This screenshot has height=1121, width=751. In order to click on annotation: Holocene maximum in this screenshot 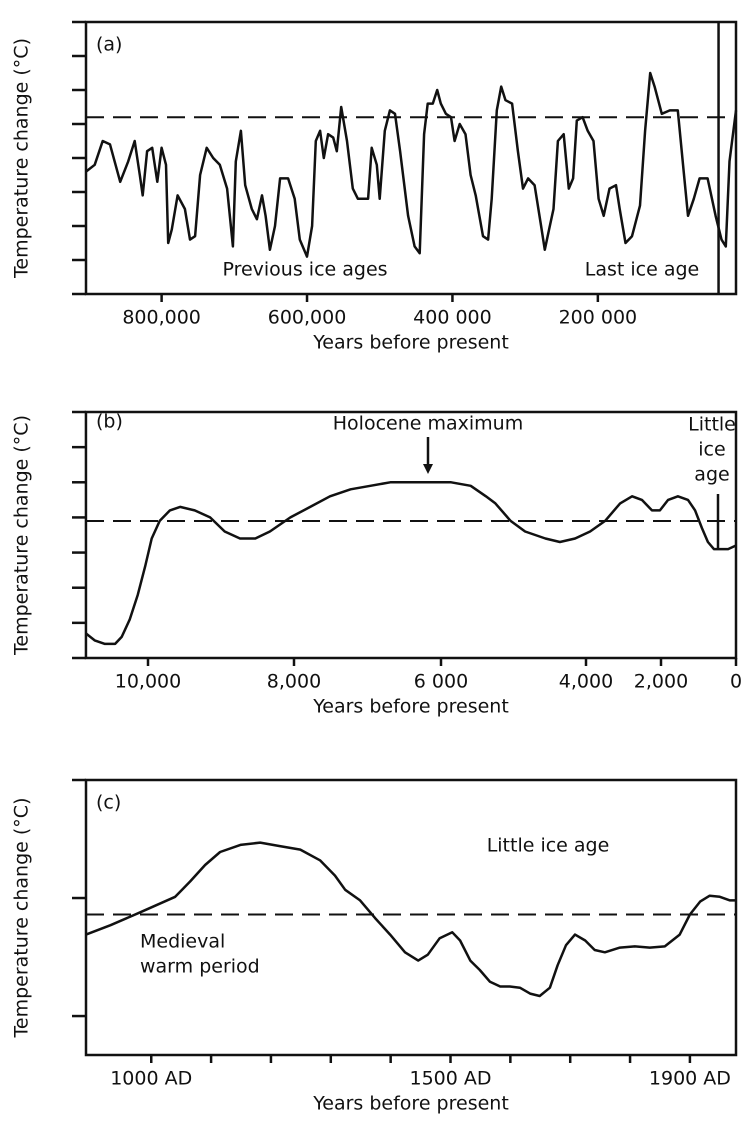, I will do `click(428, 424)`.